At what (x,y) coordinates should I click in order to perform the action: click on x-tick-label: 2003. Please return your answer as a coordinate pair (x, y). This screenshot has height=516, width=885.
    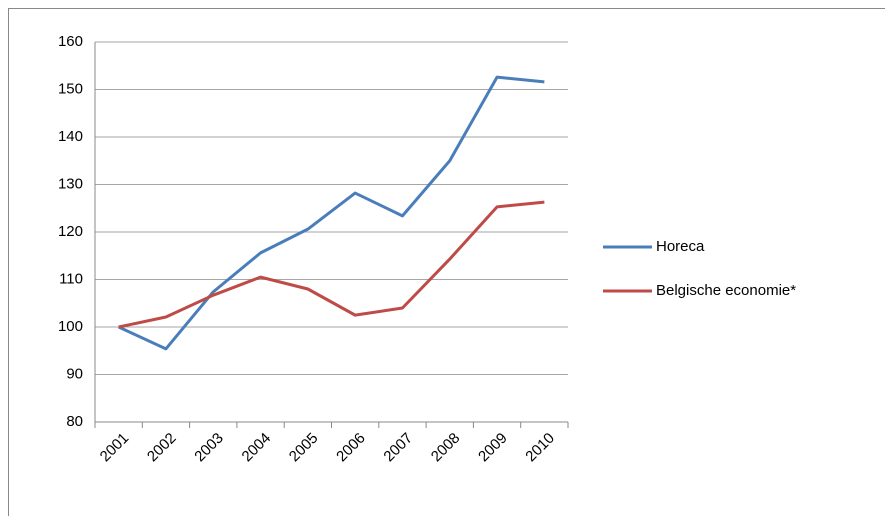
    Looking at the image, I should click on (209, 448).